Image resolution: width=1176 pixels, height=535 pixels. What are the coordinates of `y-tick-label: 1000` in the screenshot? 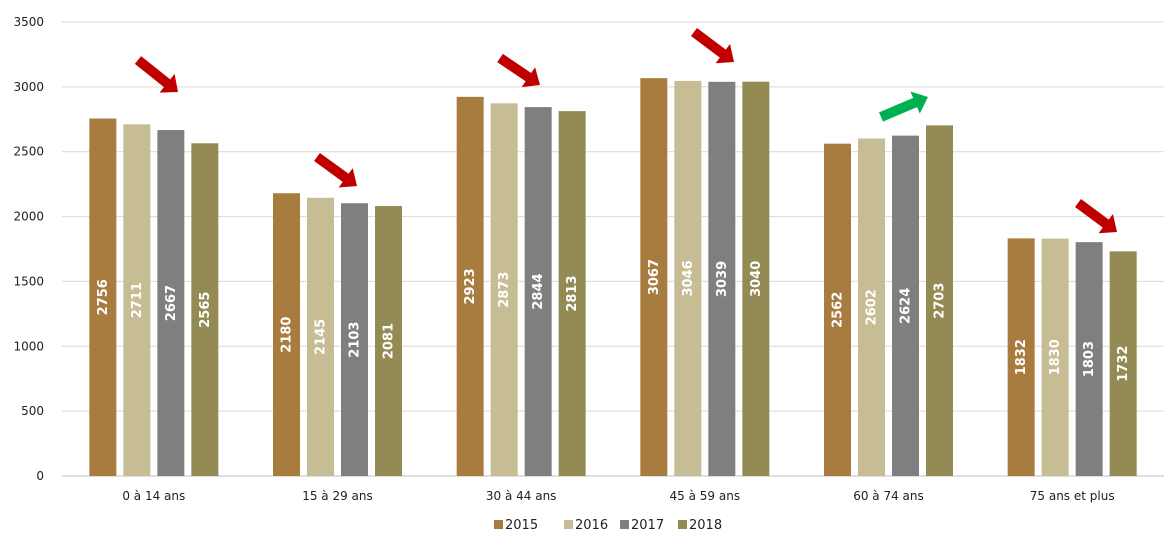 It's located at (28, 346).